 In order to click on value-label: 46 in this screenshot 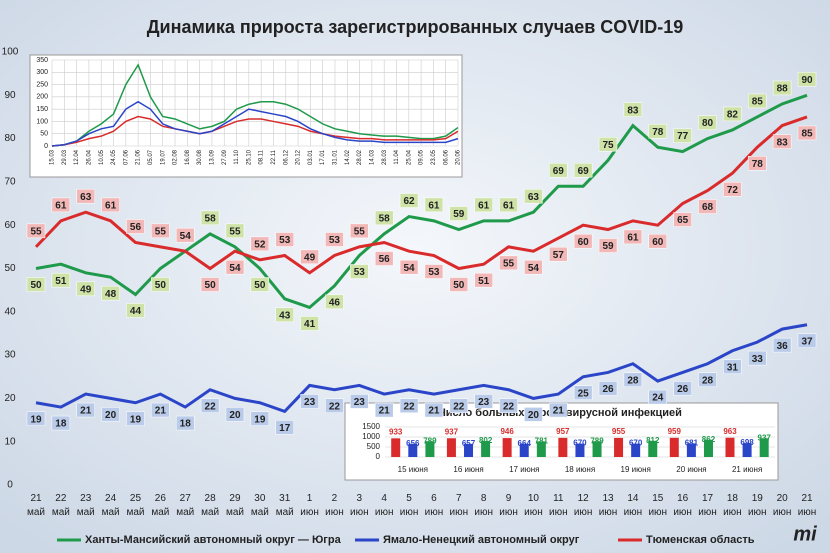, I will do `click(335, 302)`.